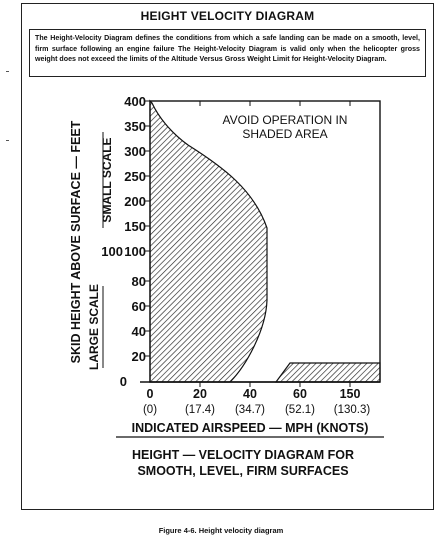 The height and width of the screenshot is (543, 442). Describe the element at coordinates (107, 179) in the screenshot. I see `small-scale-label: SMALL SCALE` at that location.